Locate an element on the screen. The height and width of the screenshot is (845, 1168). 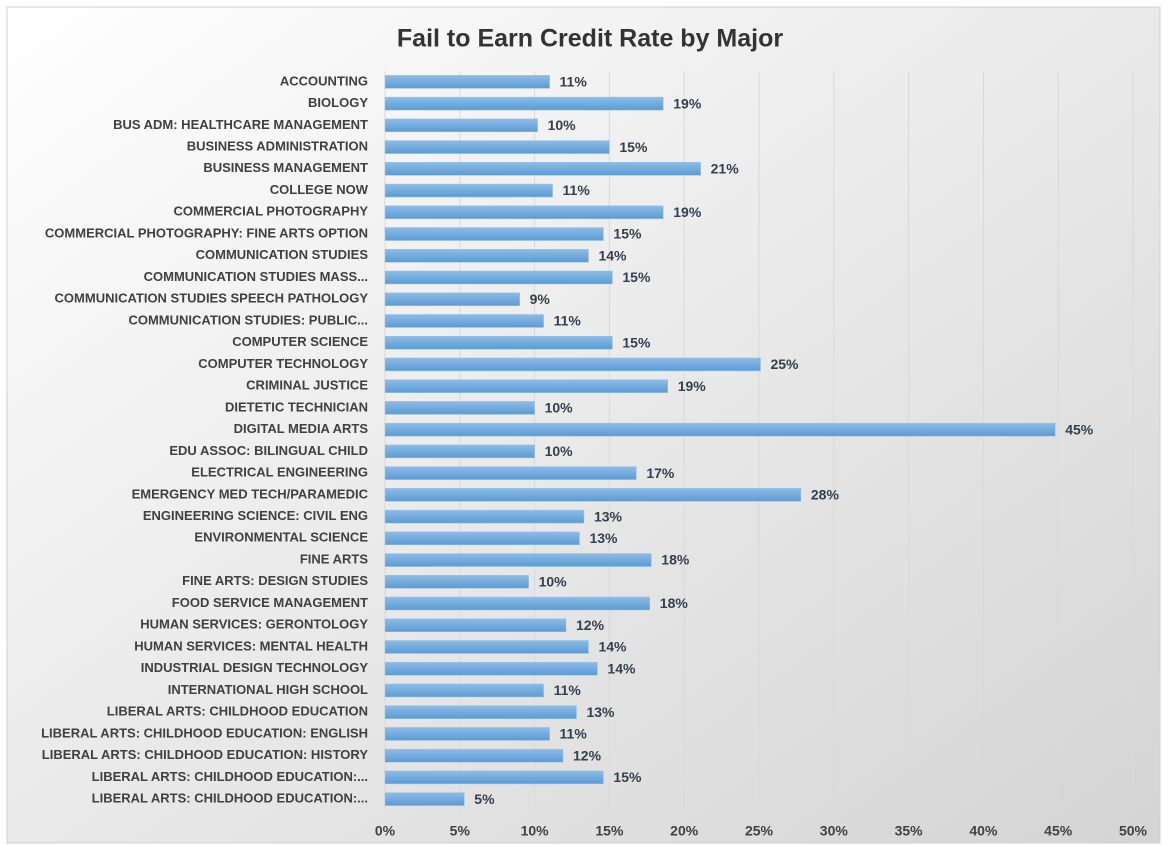
x-tick-label: 35% is located at coordinates (909, 831).